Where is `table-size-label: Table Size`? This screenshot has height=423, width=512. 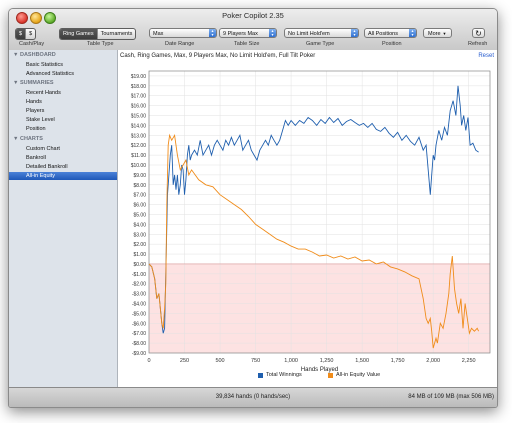 table-size-label: Table Size is located at coordinates (247, 44).